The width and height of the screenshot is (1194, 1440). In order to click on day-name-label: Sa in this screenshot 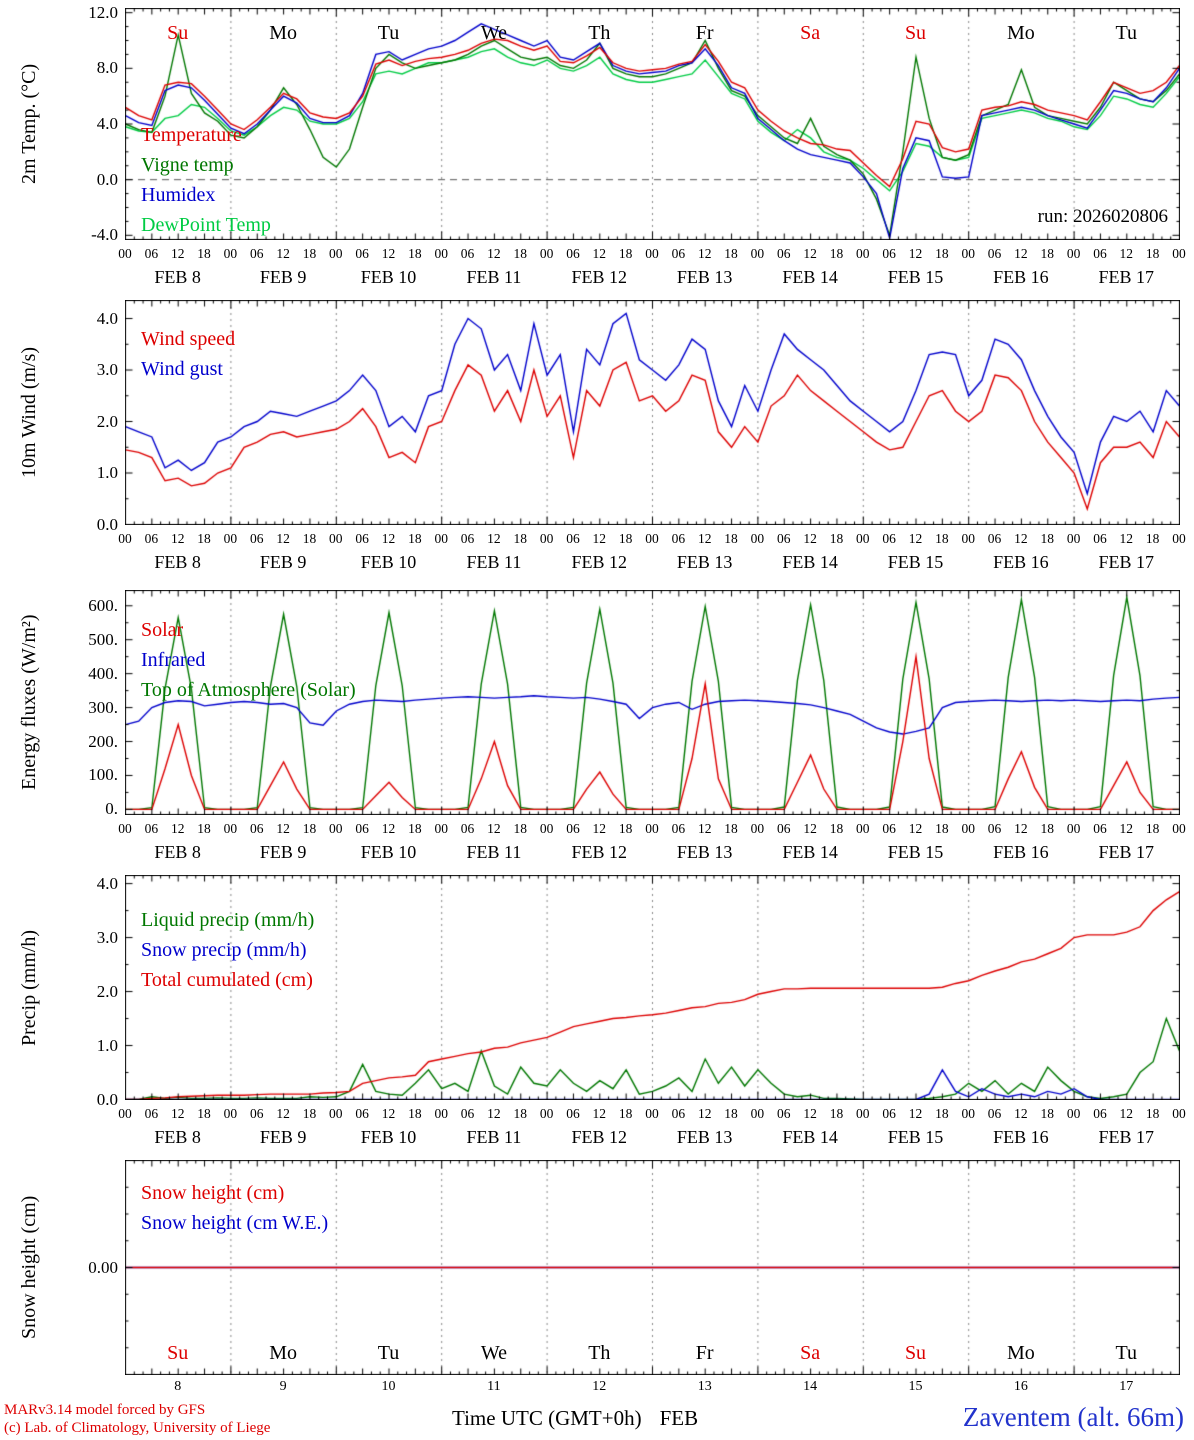, I will do `click(810, 33)`.